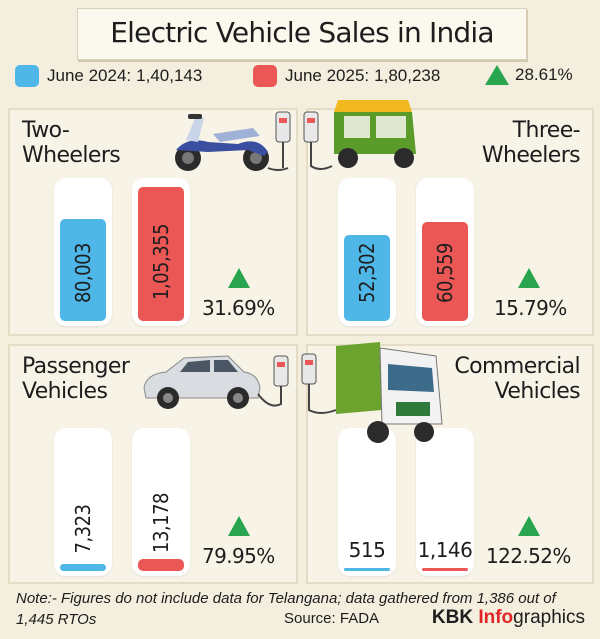 The height and width of the screenshot is (639, 600). Describe the element at coordinates (367, 502) in the screenshot. I see `bar-track: 515` at that location.